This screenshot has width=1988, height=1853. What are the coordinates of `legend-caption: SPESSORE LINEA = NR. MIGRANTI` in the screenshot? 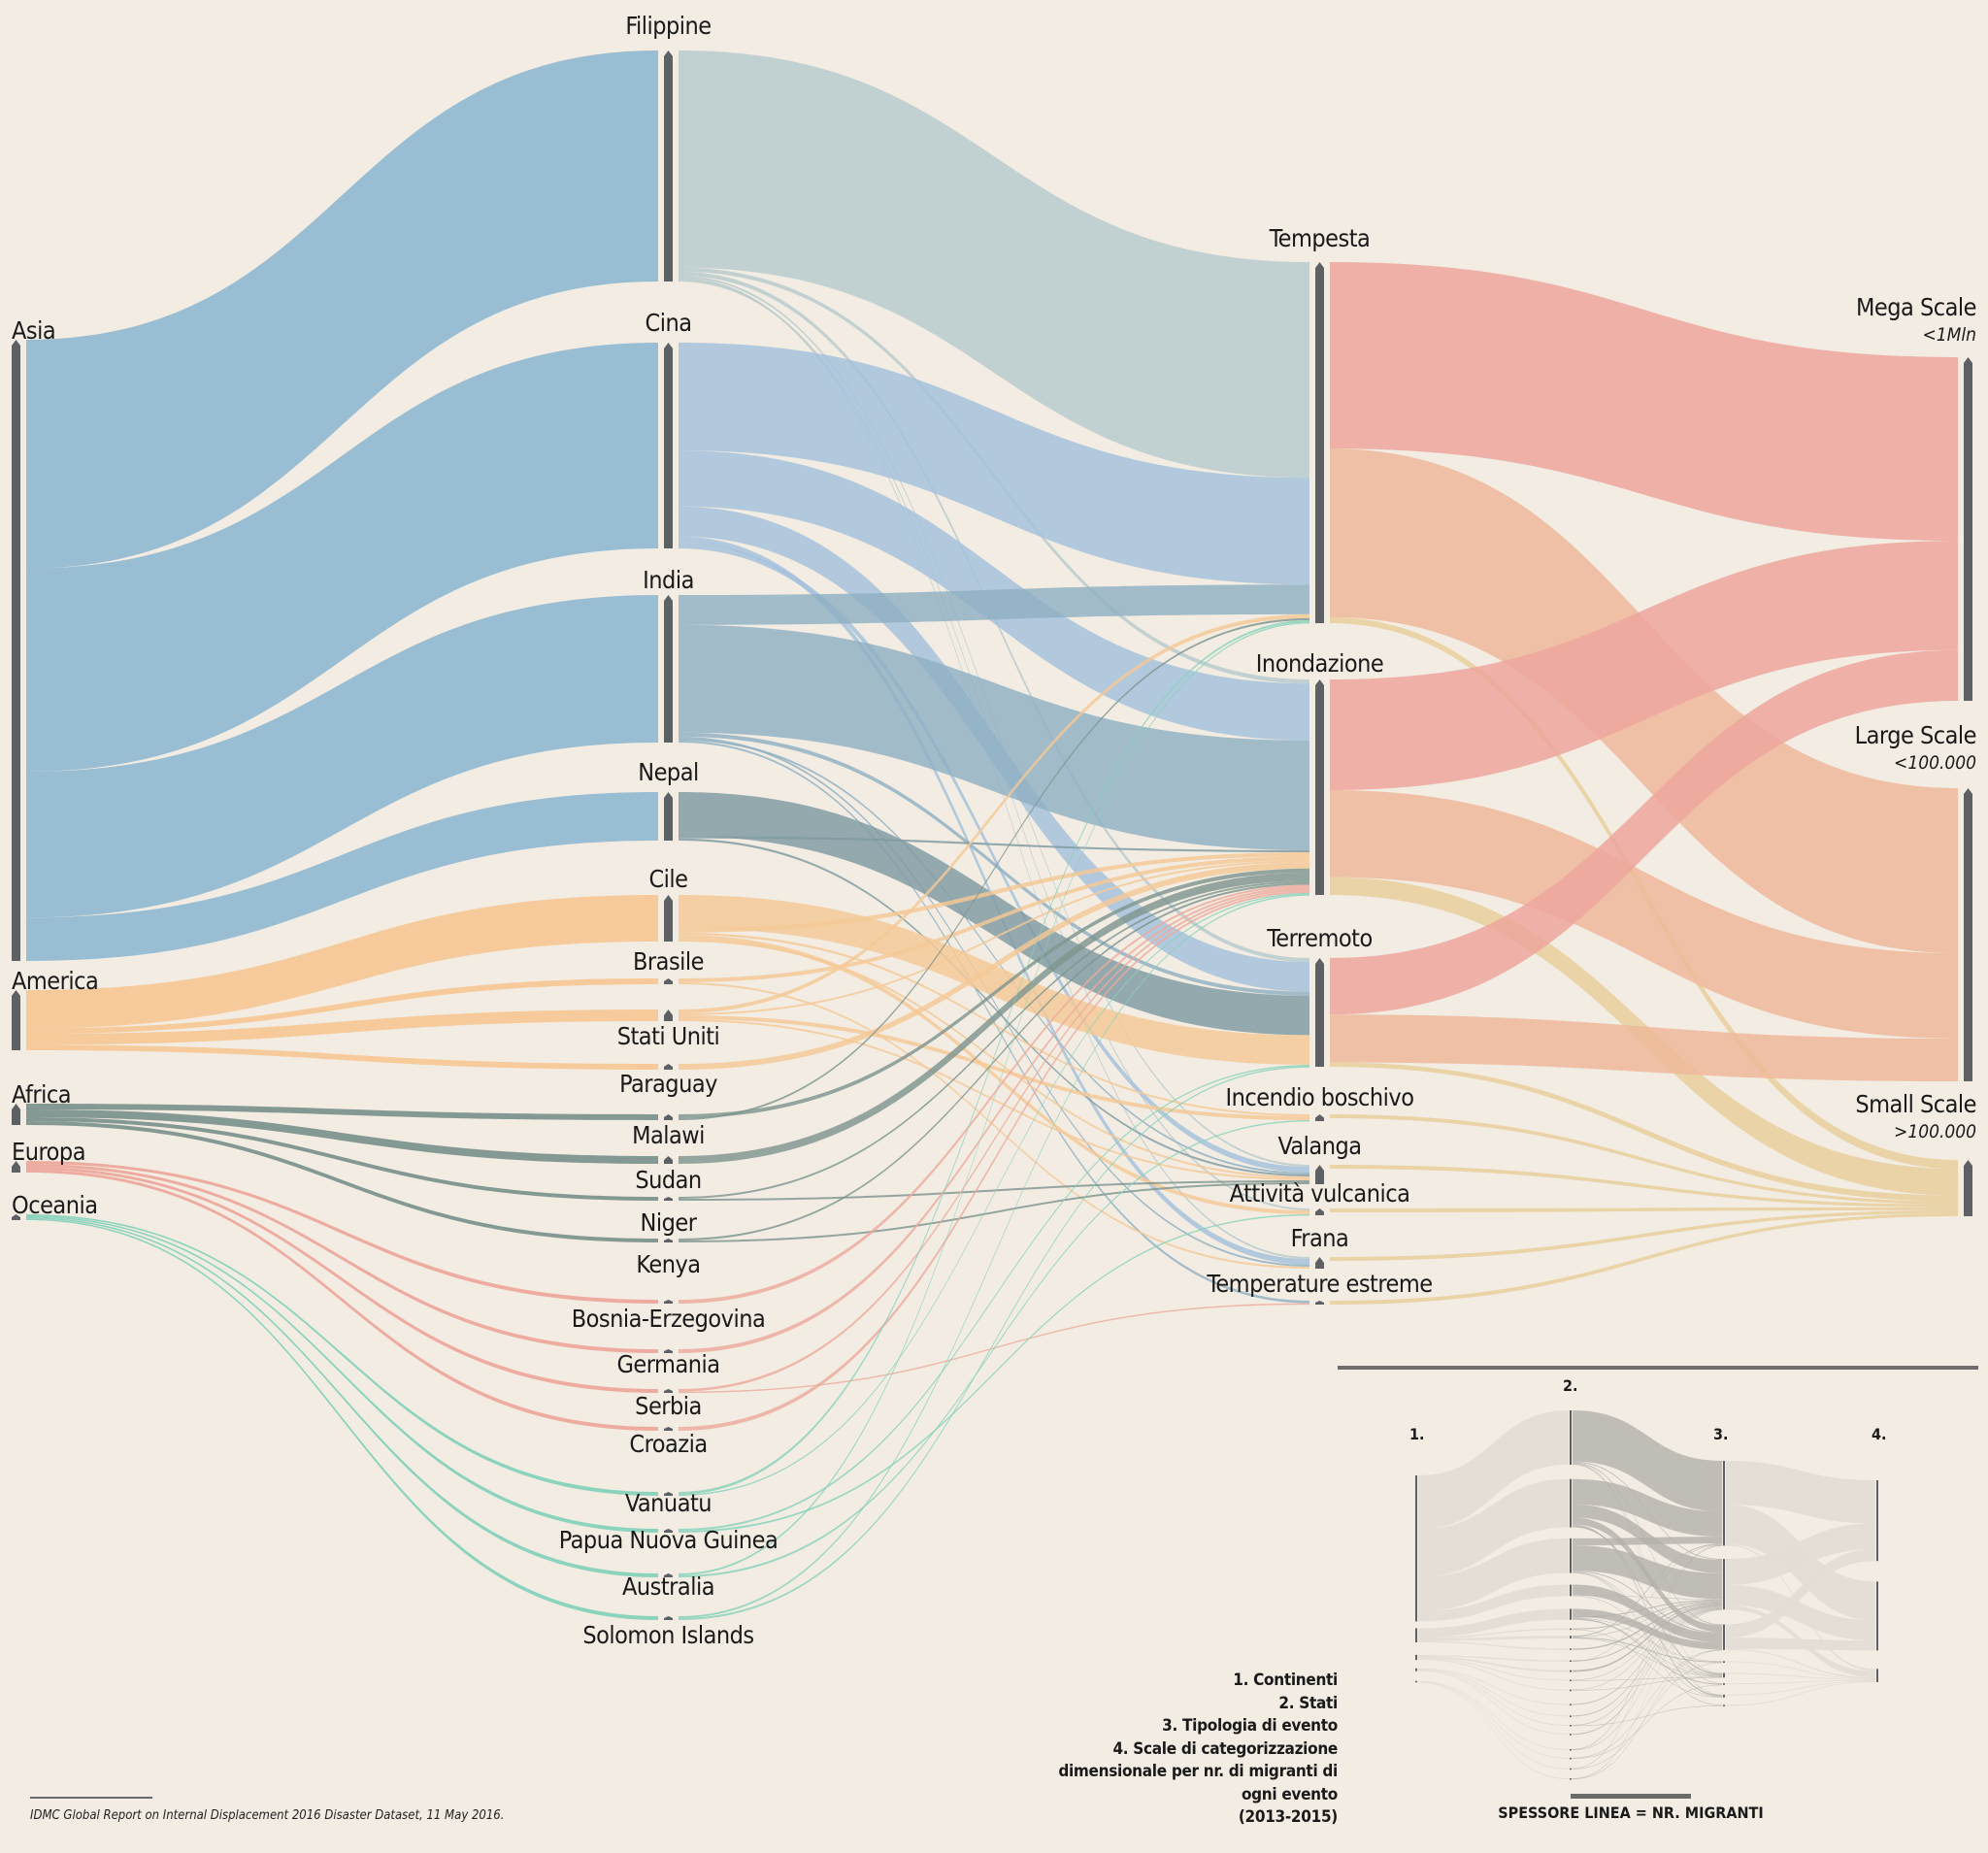 It's located at (1631, 1813).